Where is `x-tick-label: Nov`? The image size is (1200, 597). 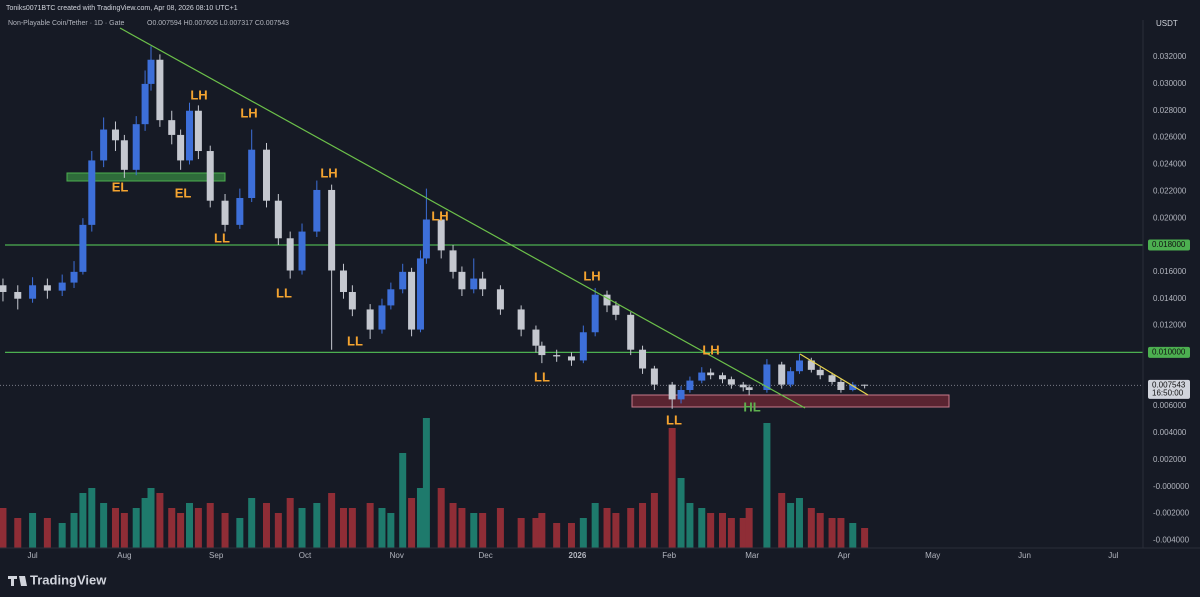
x-tick-label: Nov is located at coordinates (397, 555).